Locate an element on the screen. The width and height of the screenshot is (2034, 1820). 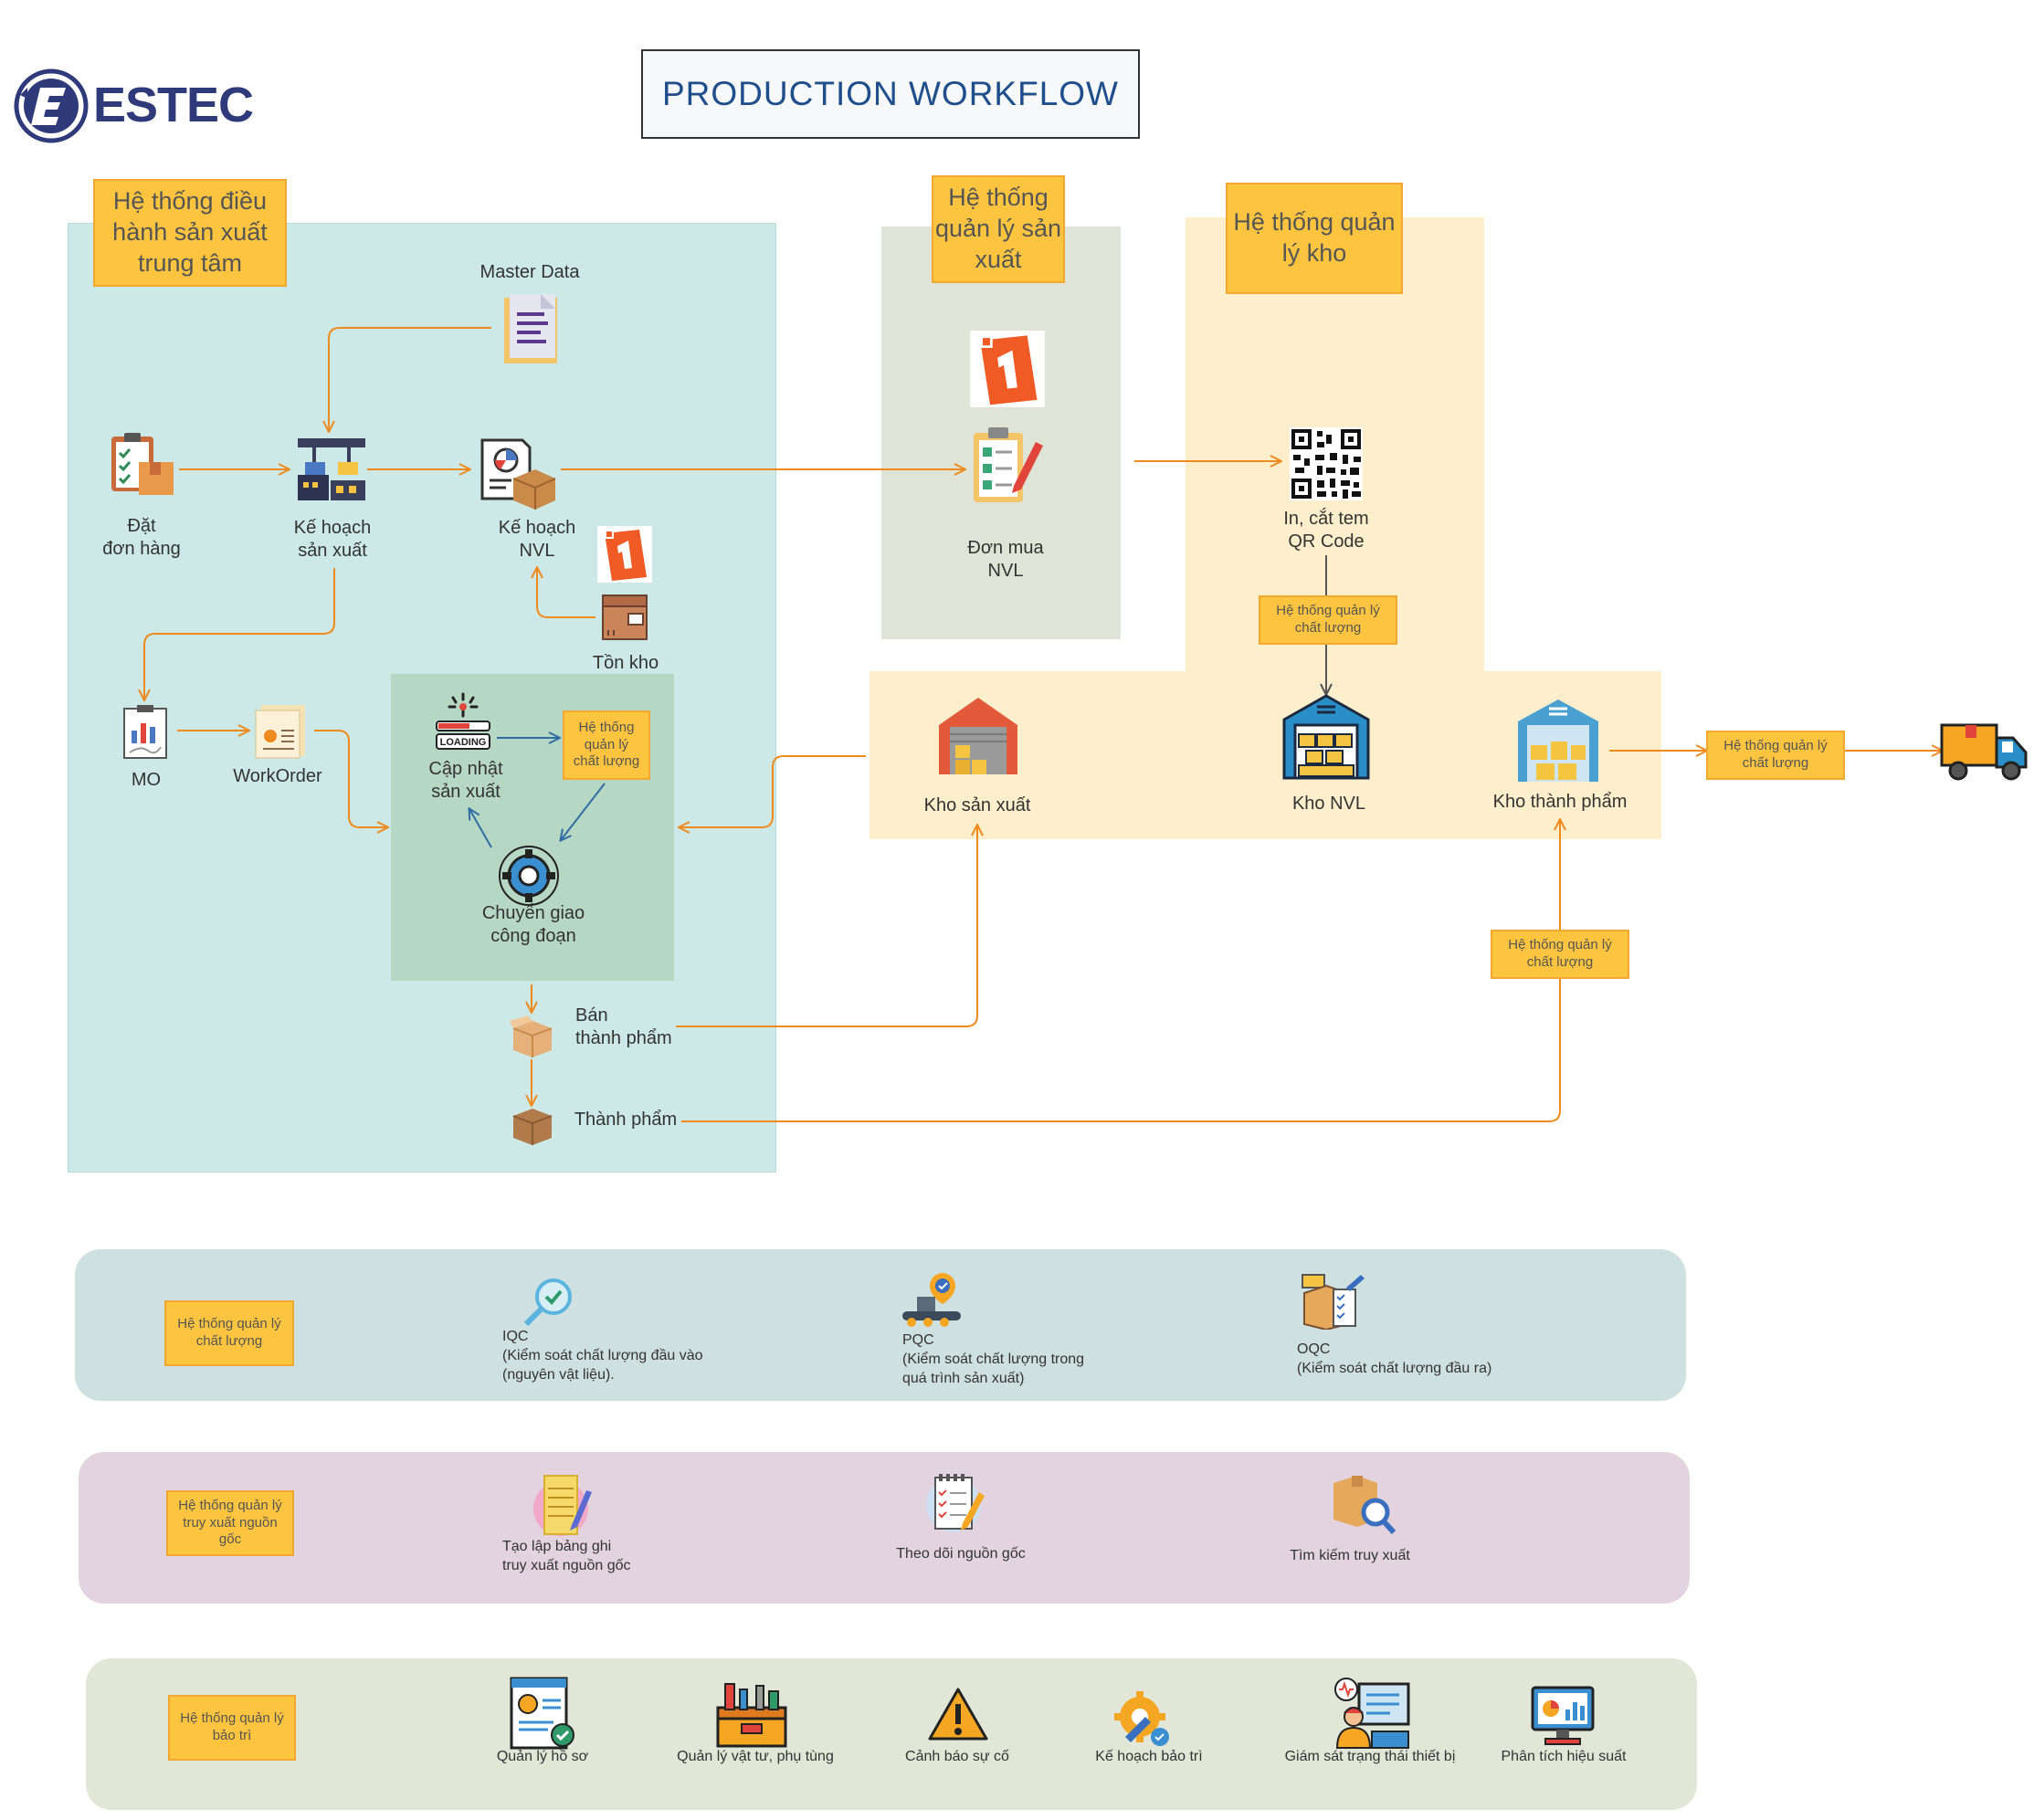
conveyor-check-icon is located at coordinates (931, 1300).